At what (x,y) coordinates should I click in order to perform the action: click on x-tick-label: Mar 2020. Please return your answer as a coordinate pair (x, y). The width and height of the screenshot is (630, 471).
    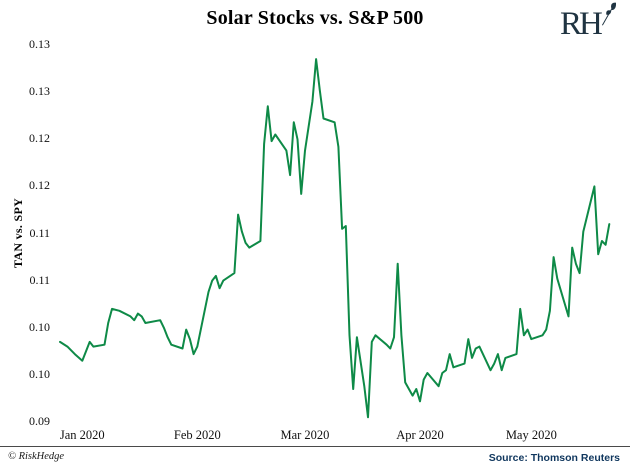
    Looking at the image, I should click on (305, 435).